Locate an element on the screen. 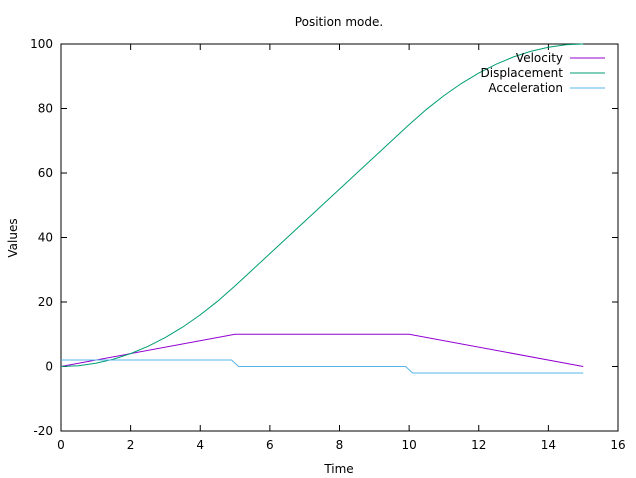 Image resolution: width=636 pixels, height=478 pixels. x-tick-label: 16 is located at coordinates (617, 445).